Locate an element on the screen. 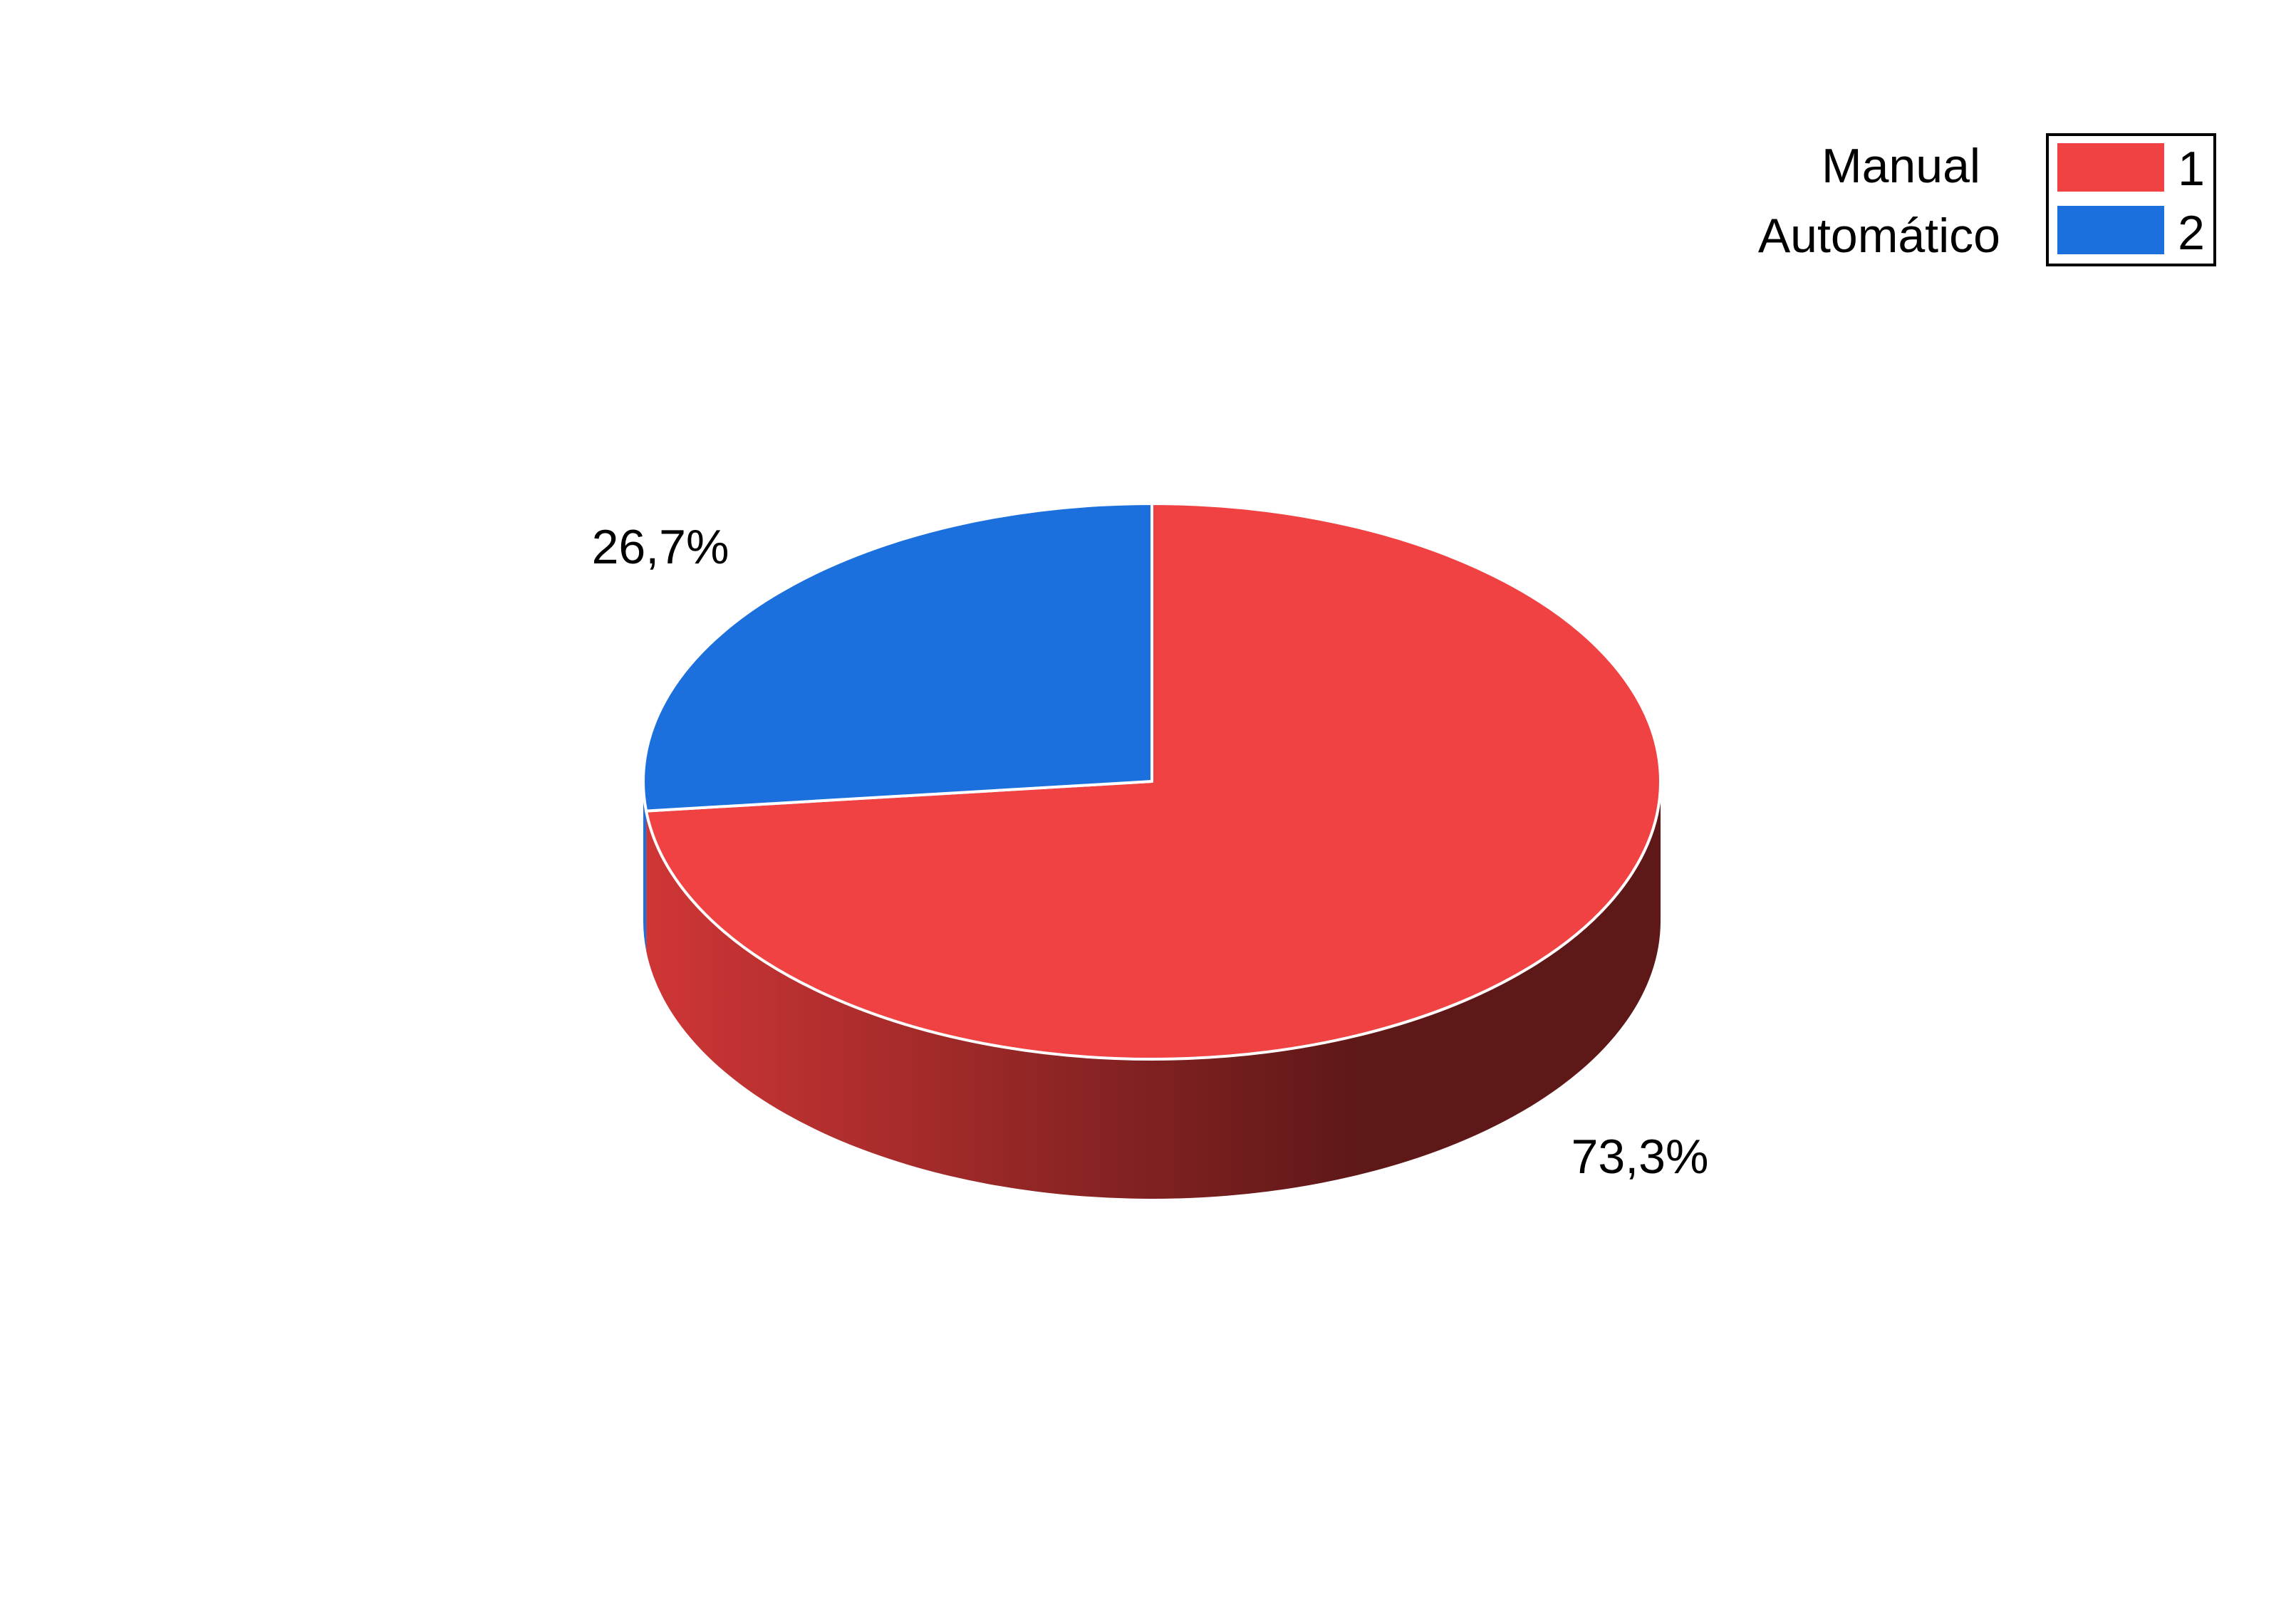 The height and width of the screenshot is (1624, 2291). pie-side-automatico is located at coordinates (645, 866).